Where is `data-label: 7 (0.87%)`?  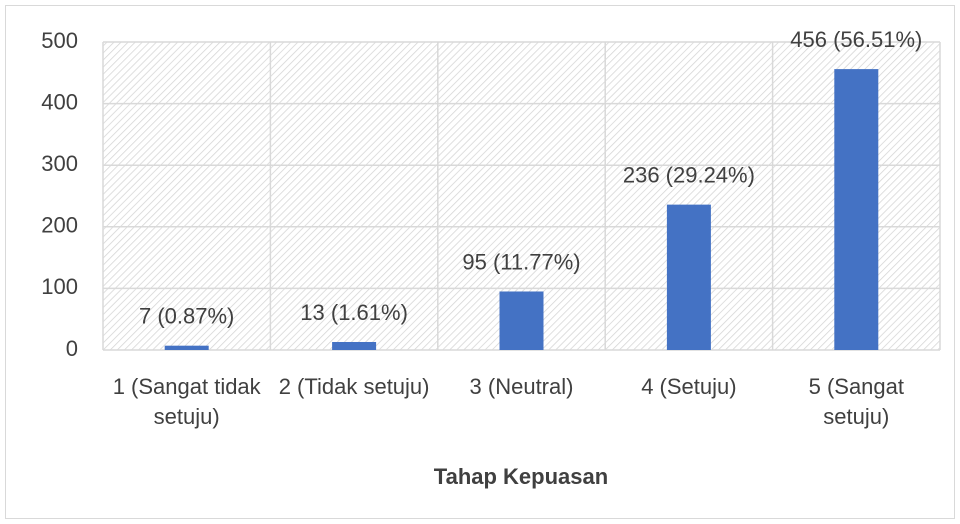 data-label: 7 (0.87%) is located at coordinates (186, 316).